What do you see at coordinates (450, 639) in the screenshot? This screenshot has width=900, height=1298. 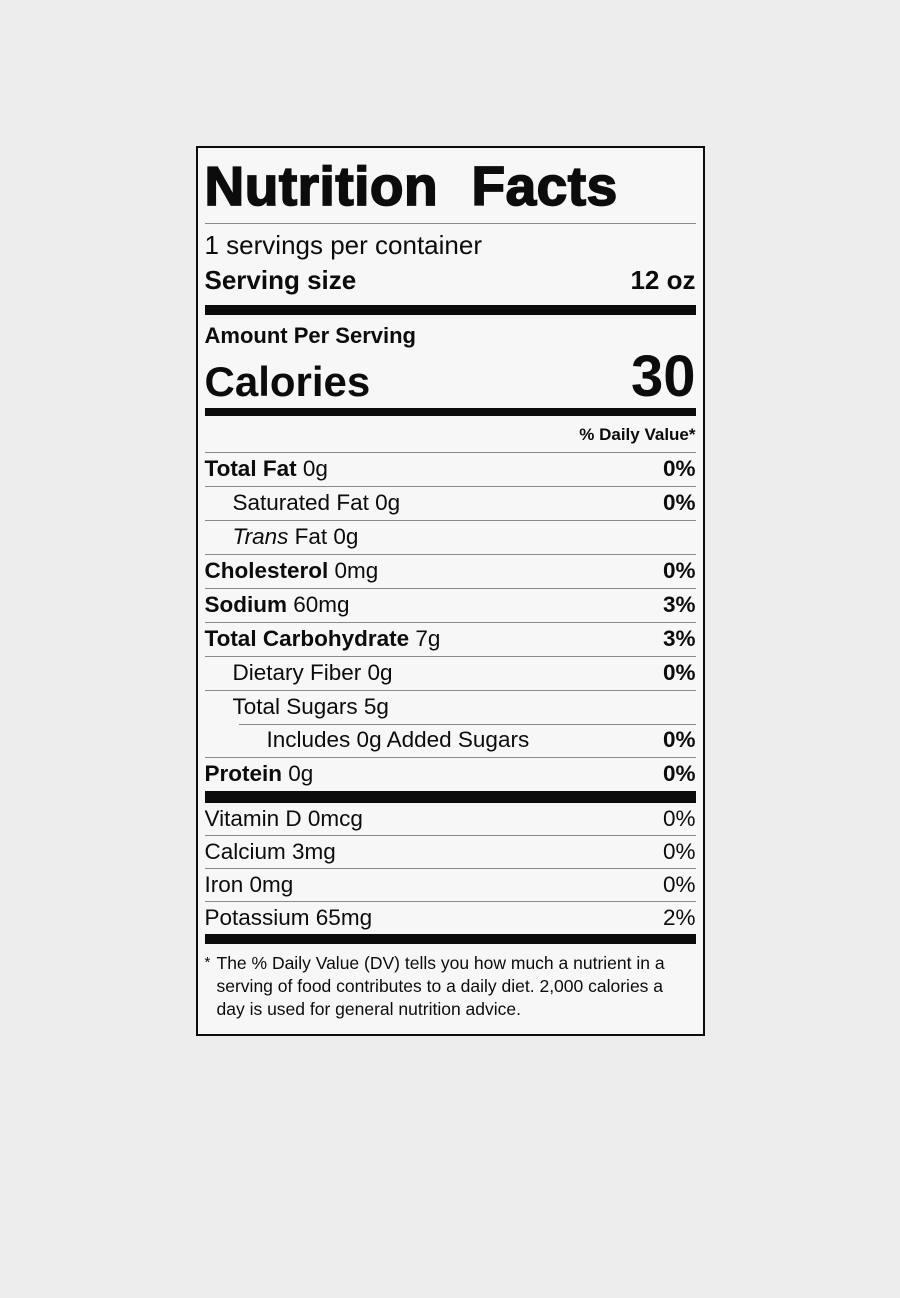 I see `nutrient-row: Total Carbohydrate 7g 3%` at bounding box center [450, 639].